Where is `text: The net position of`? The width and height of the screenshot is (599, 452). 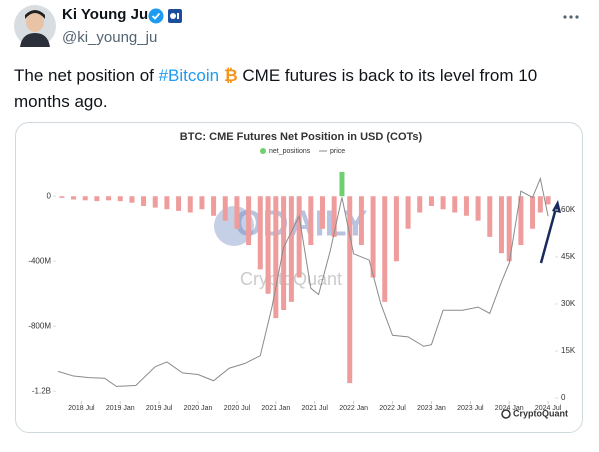
text: The net position of is located at coordinates (86, 75).